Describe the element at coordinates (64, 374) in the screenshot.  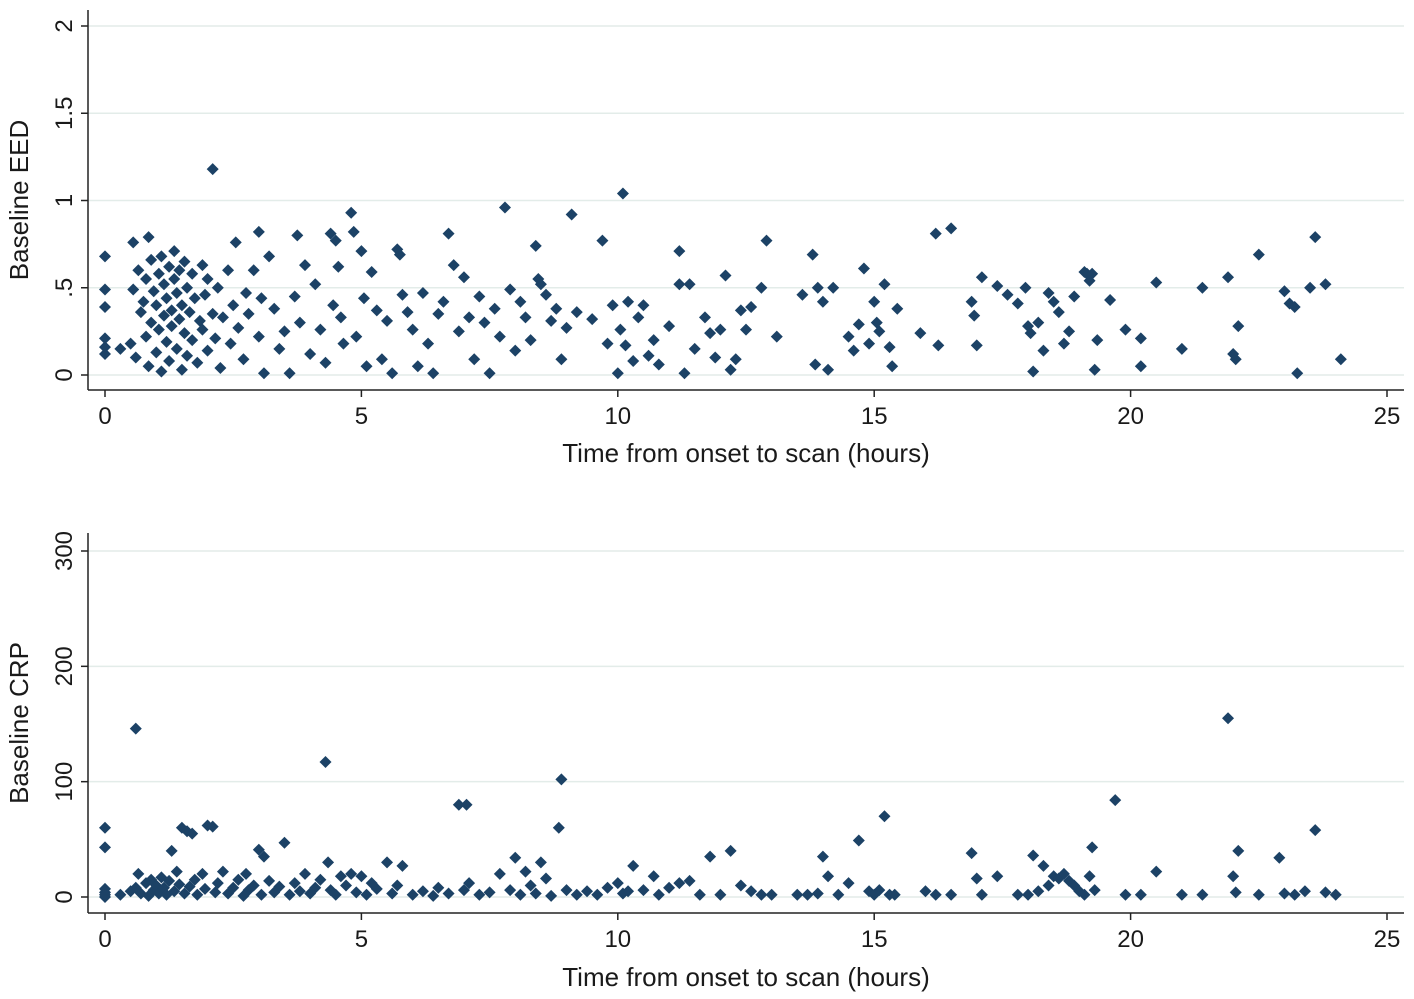
I see `eed-y-tick-label: 0` at that location.